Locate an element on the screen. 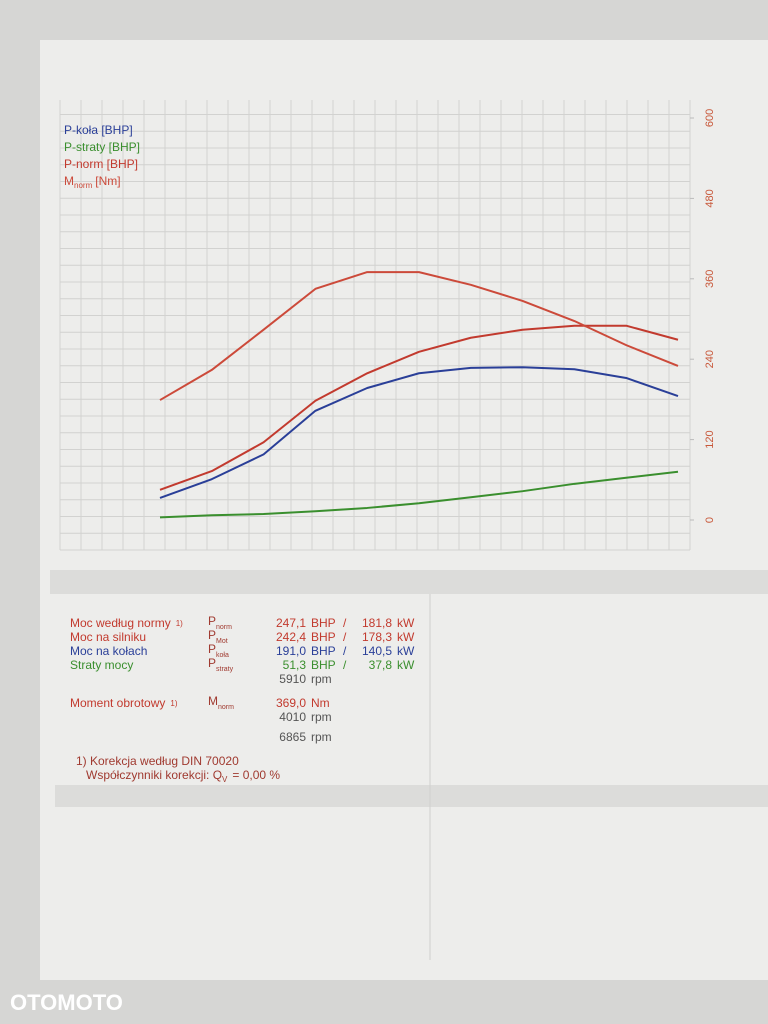  symbol-sub: Mot is located at coordinates (222, 641).